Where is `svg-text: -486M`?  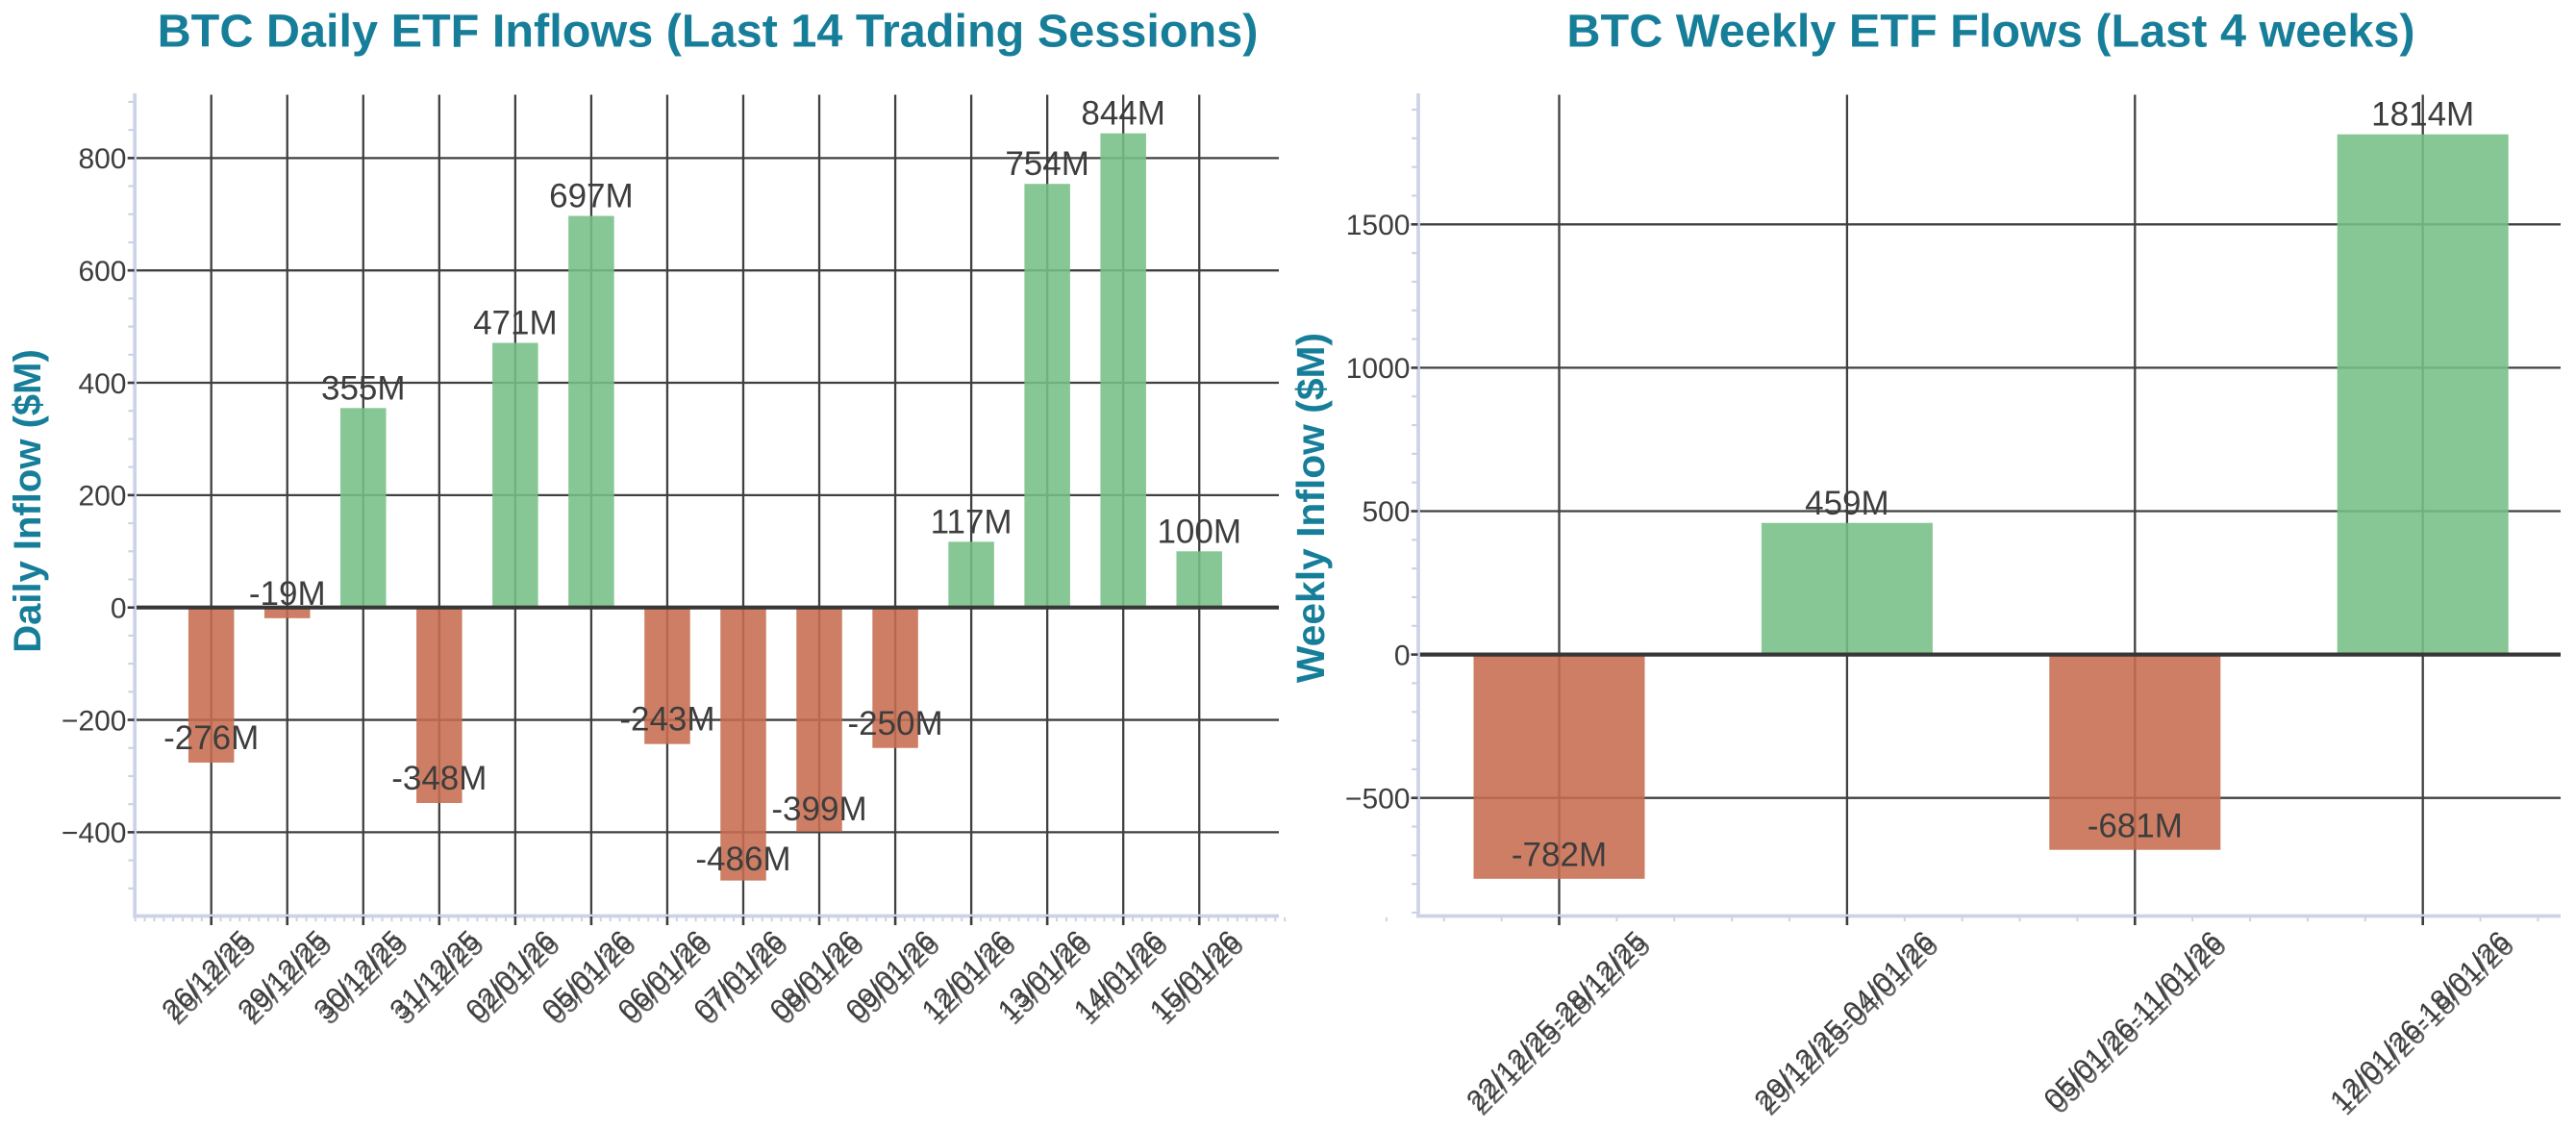
svg-text: -486M is located at coordinates (742, 859).